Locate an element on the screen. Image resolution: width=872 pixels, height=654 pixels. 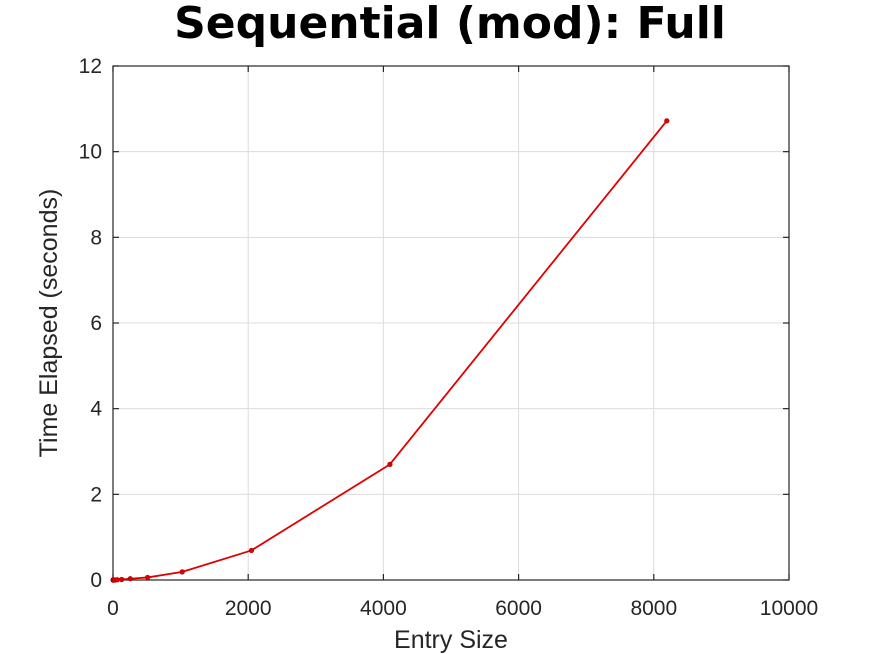
y-tick-label: 0 is located at coordinates (96, 580).